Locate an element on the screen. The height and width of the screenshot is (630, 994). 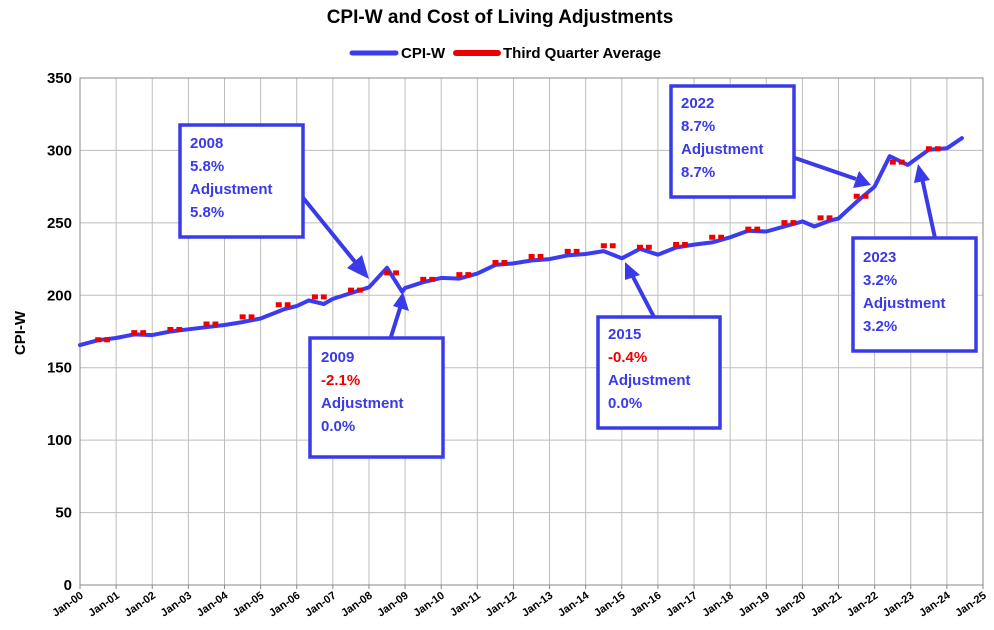
x-tick-label: Jan-17 is located at coordinates (681, 605).